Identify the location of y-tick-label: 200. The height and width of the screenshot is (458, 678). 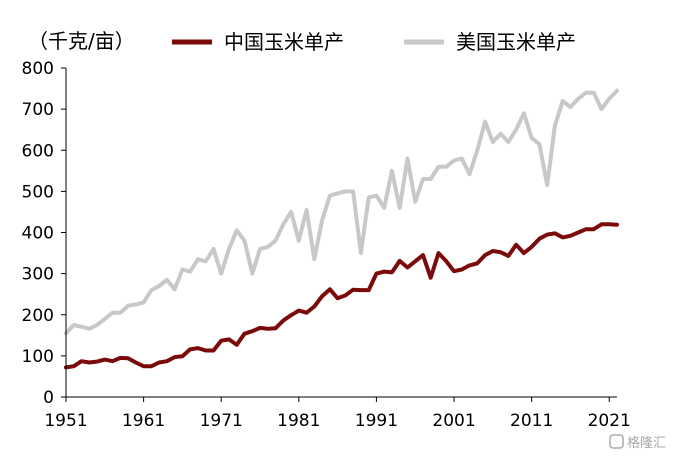
(38, 316).